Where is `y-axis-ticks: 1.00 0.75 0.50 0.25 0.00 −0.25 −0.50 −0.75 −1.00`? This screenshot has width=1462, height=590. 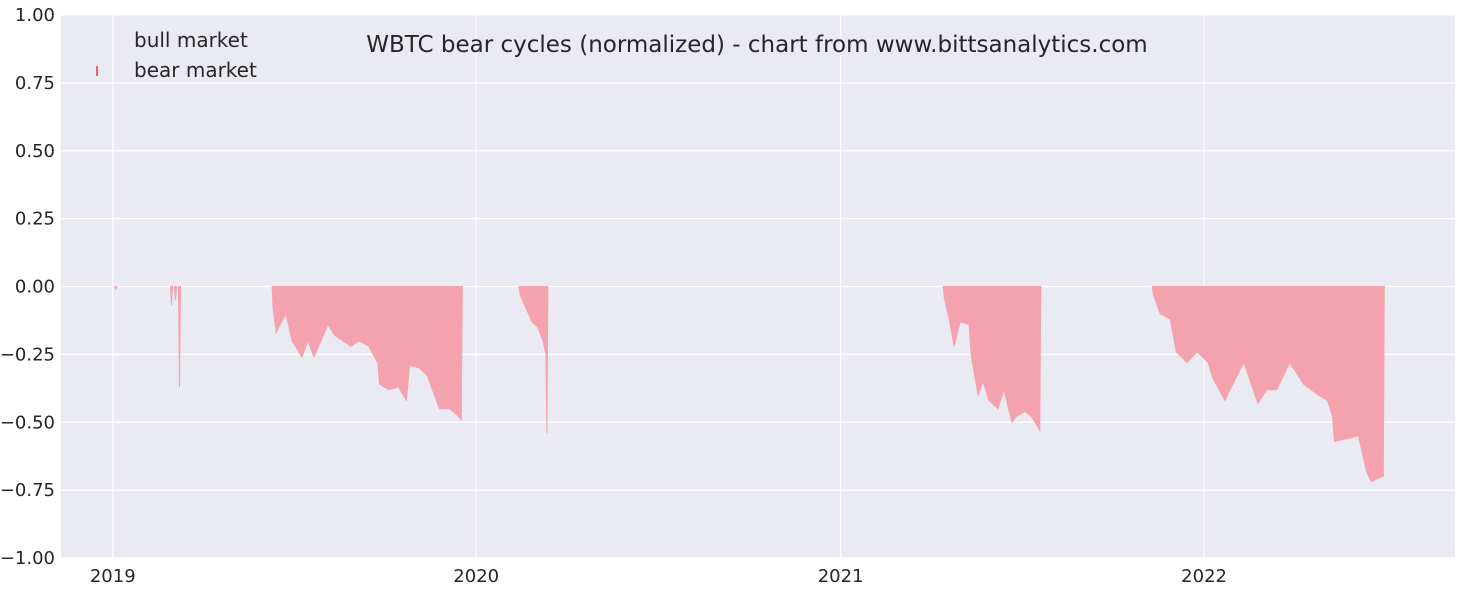
y-axis-ticks: 1.00 0.75 0.50 0.25 0.00 −0.25 −0.50 −0.75 −1.00 is located at coordinates (27, 287).